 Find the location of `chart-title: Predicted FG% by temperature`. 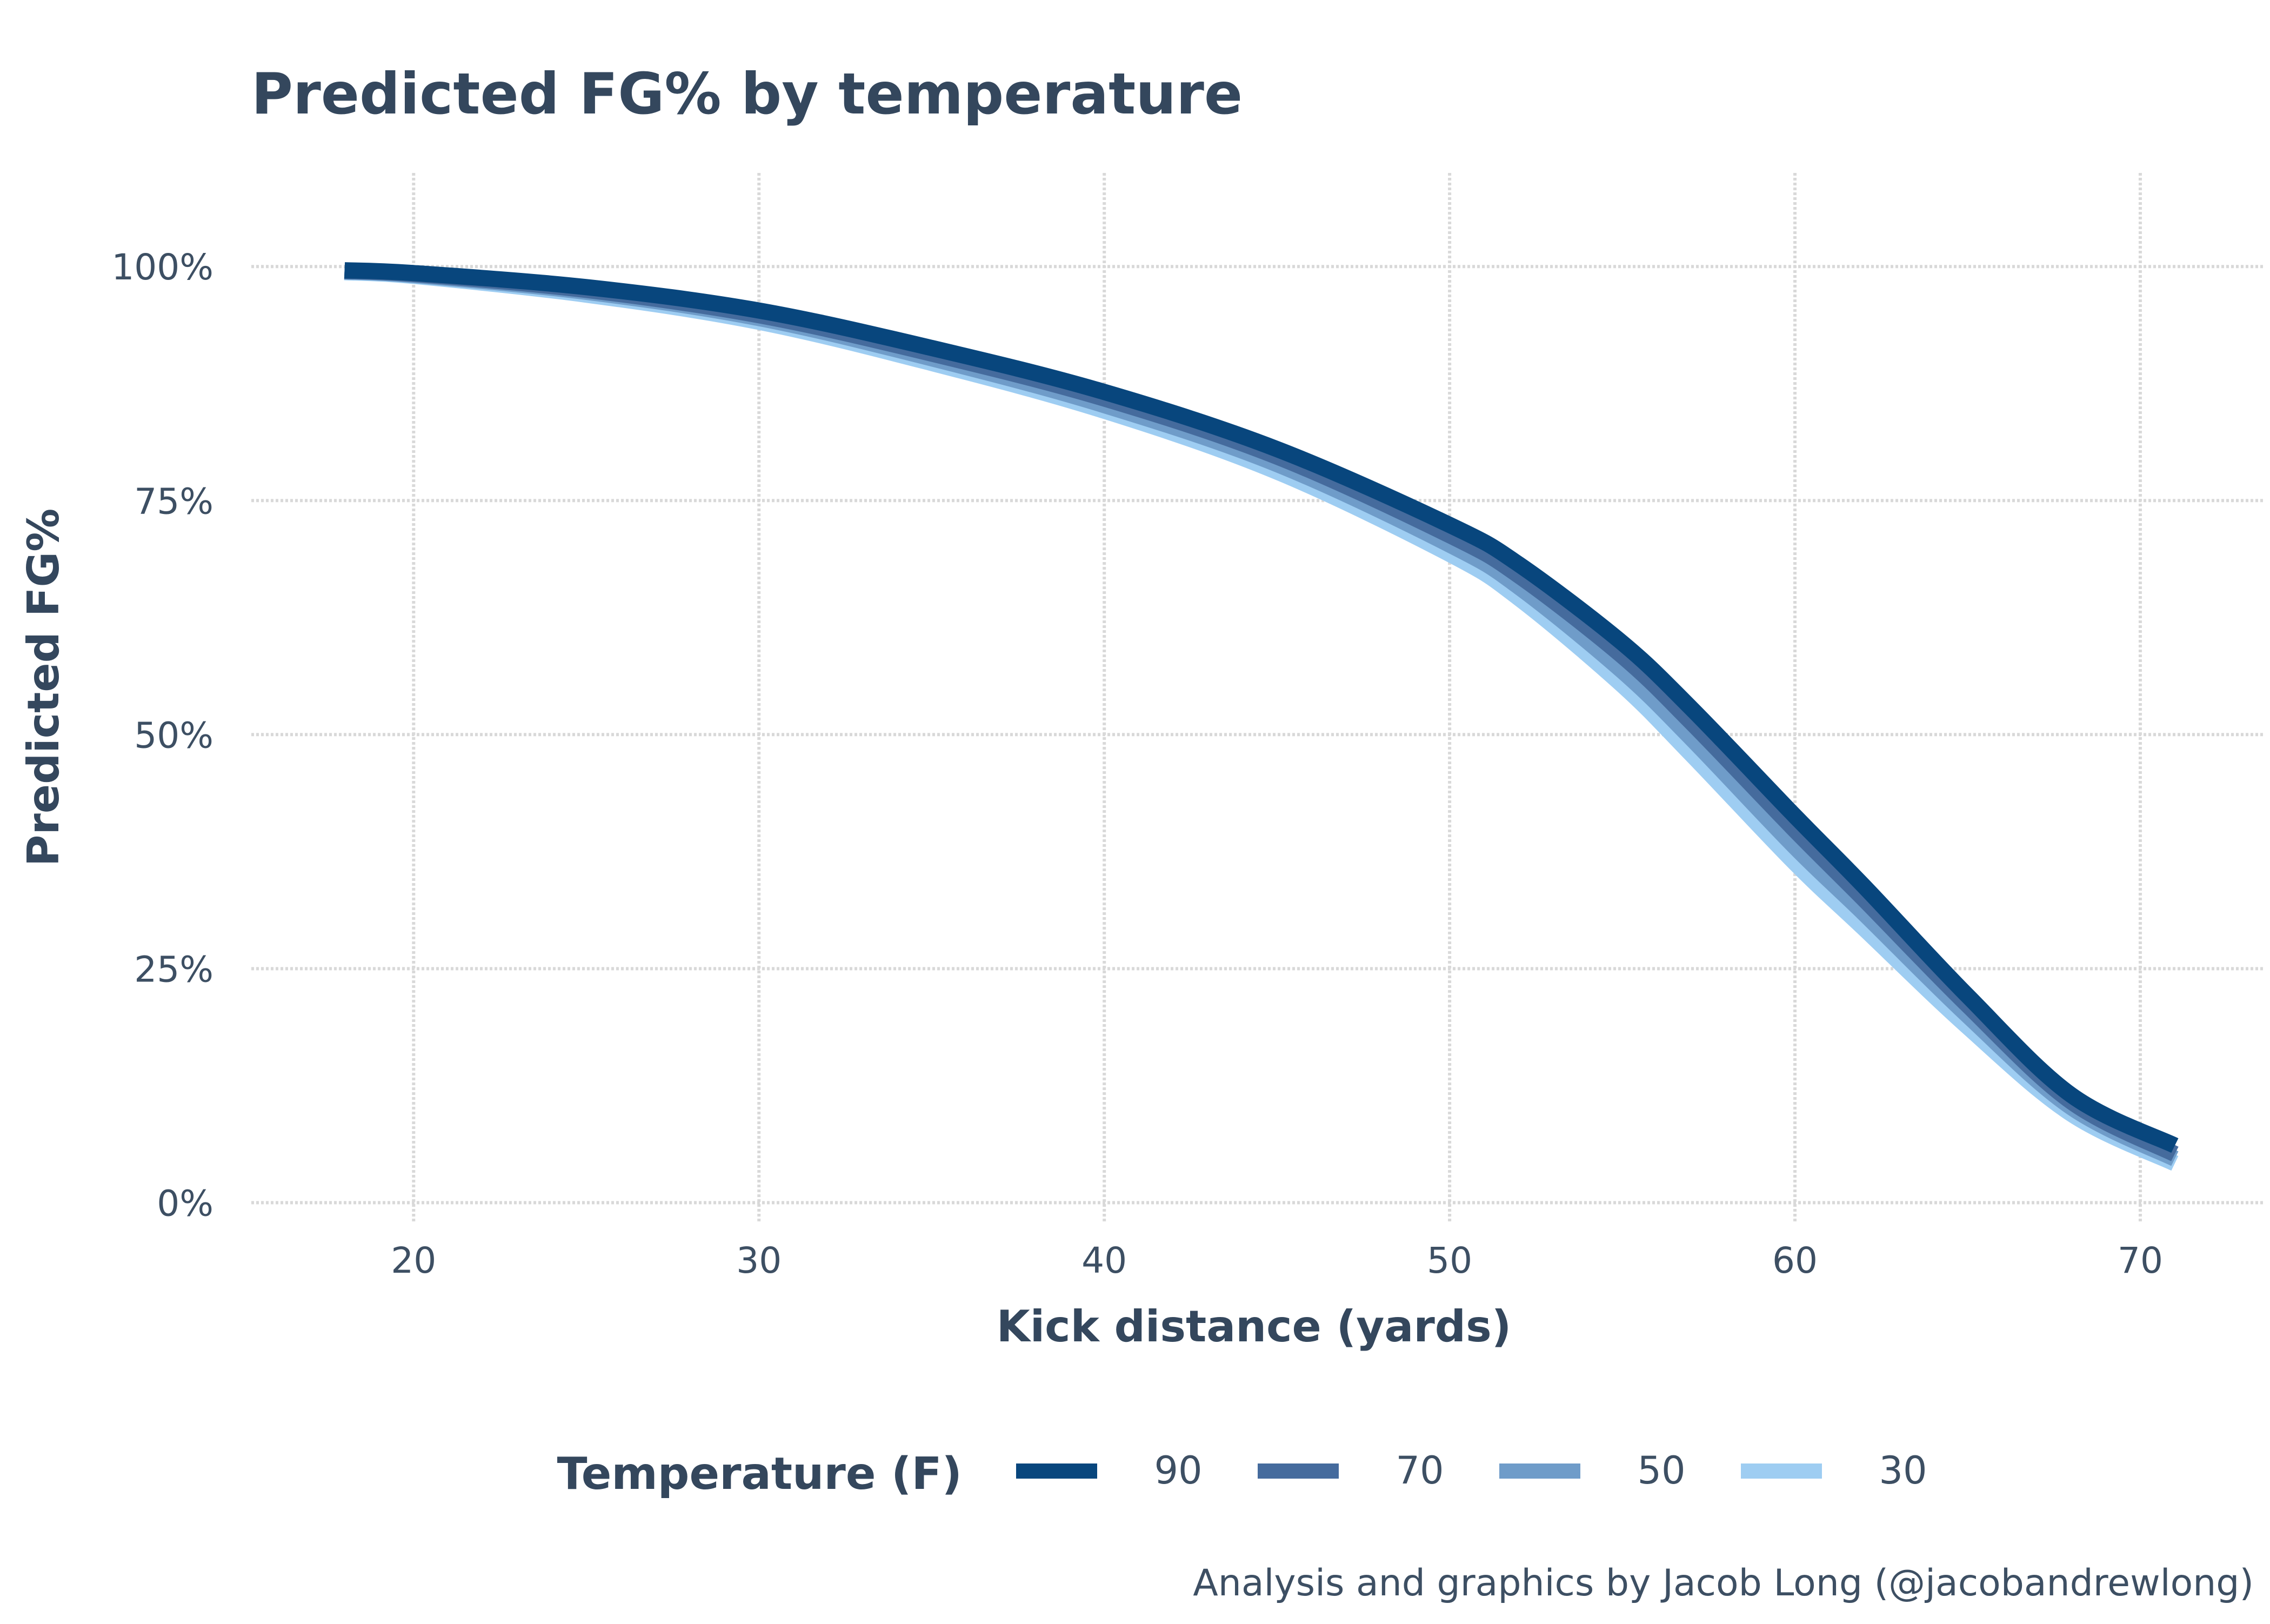

chart-title: Predicted FG% by temperature is located at coordinates (747, 94).